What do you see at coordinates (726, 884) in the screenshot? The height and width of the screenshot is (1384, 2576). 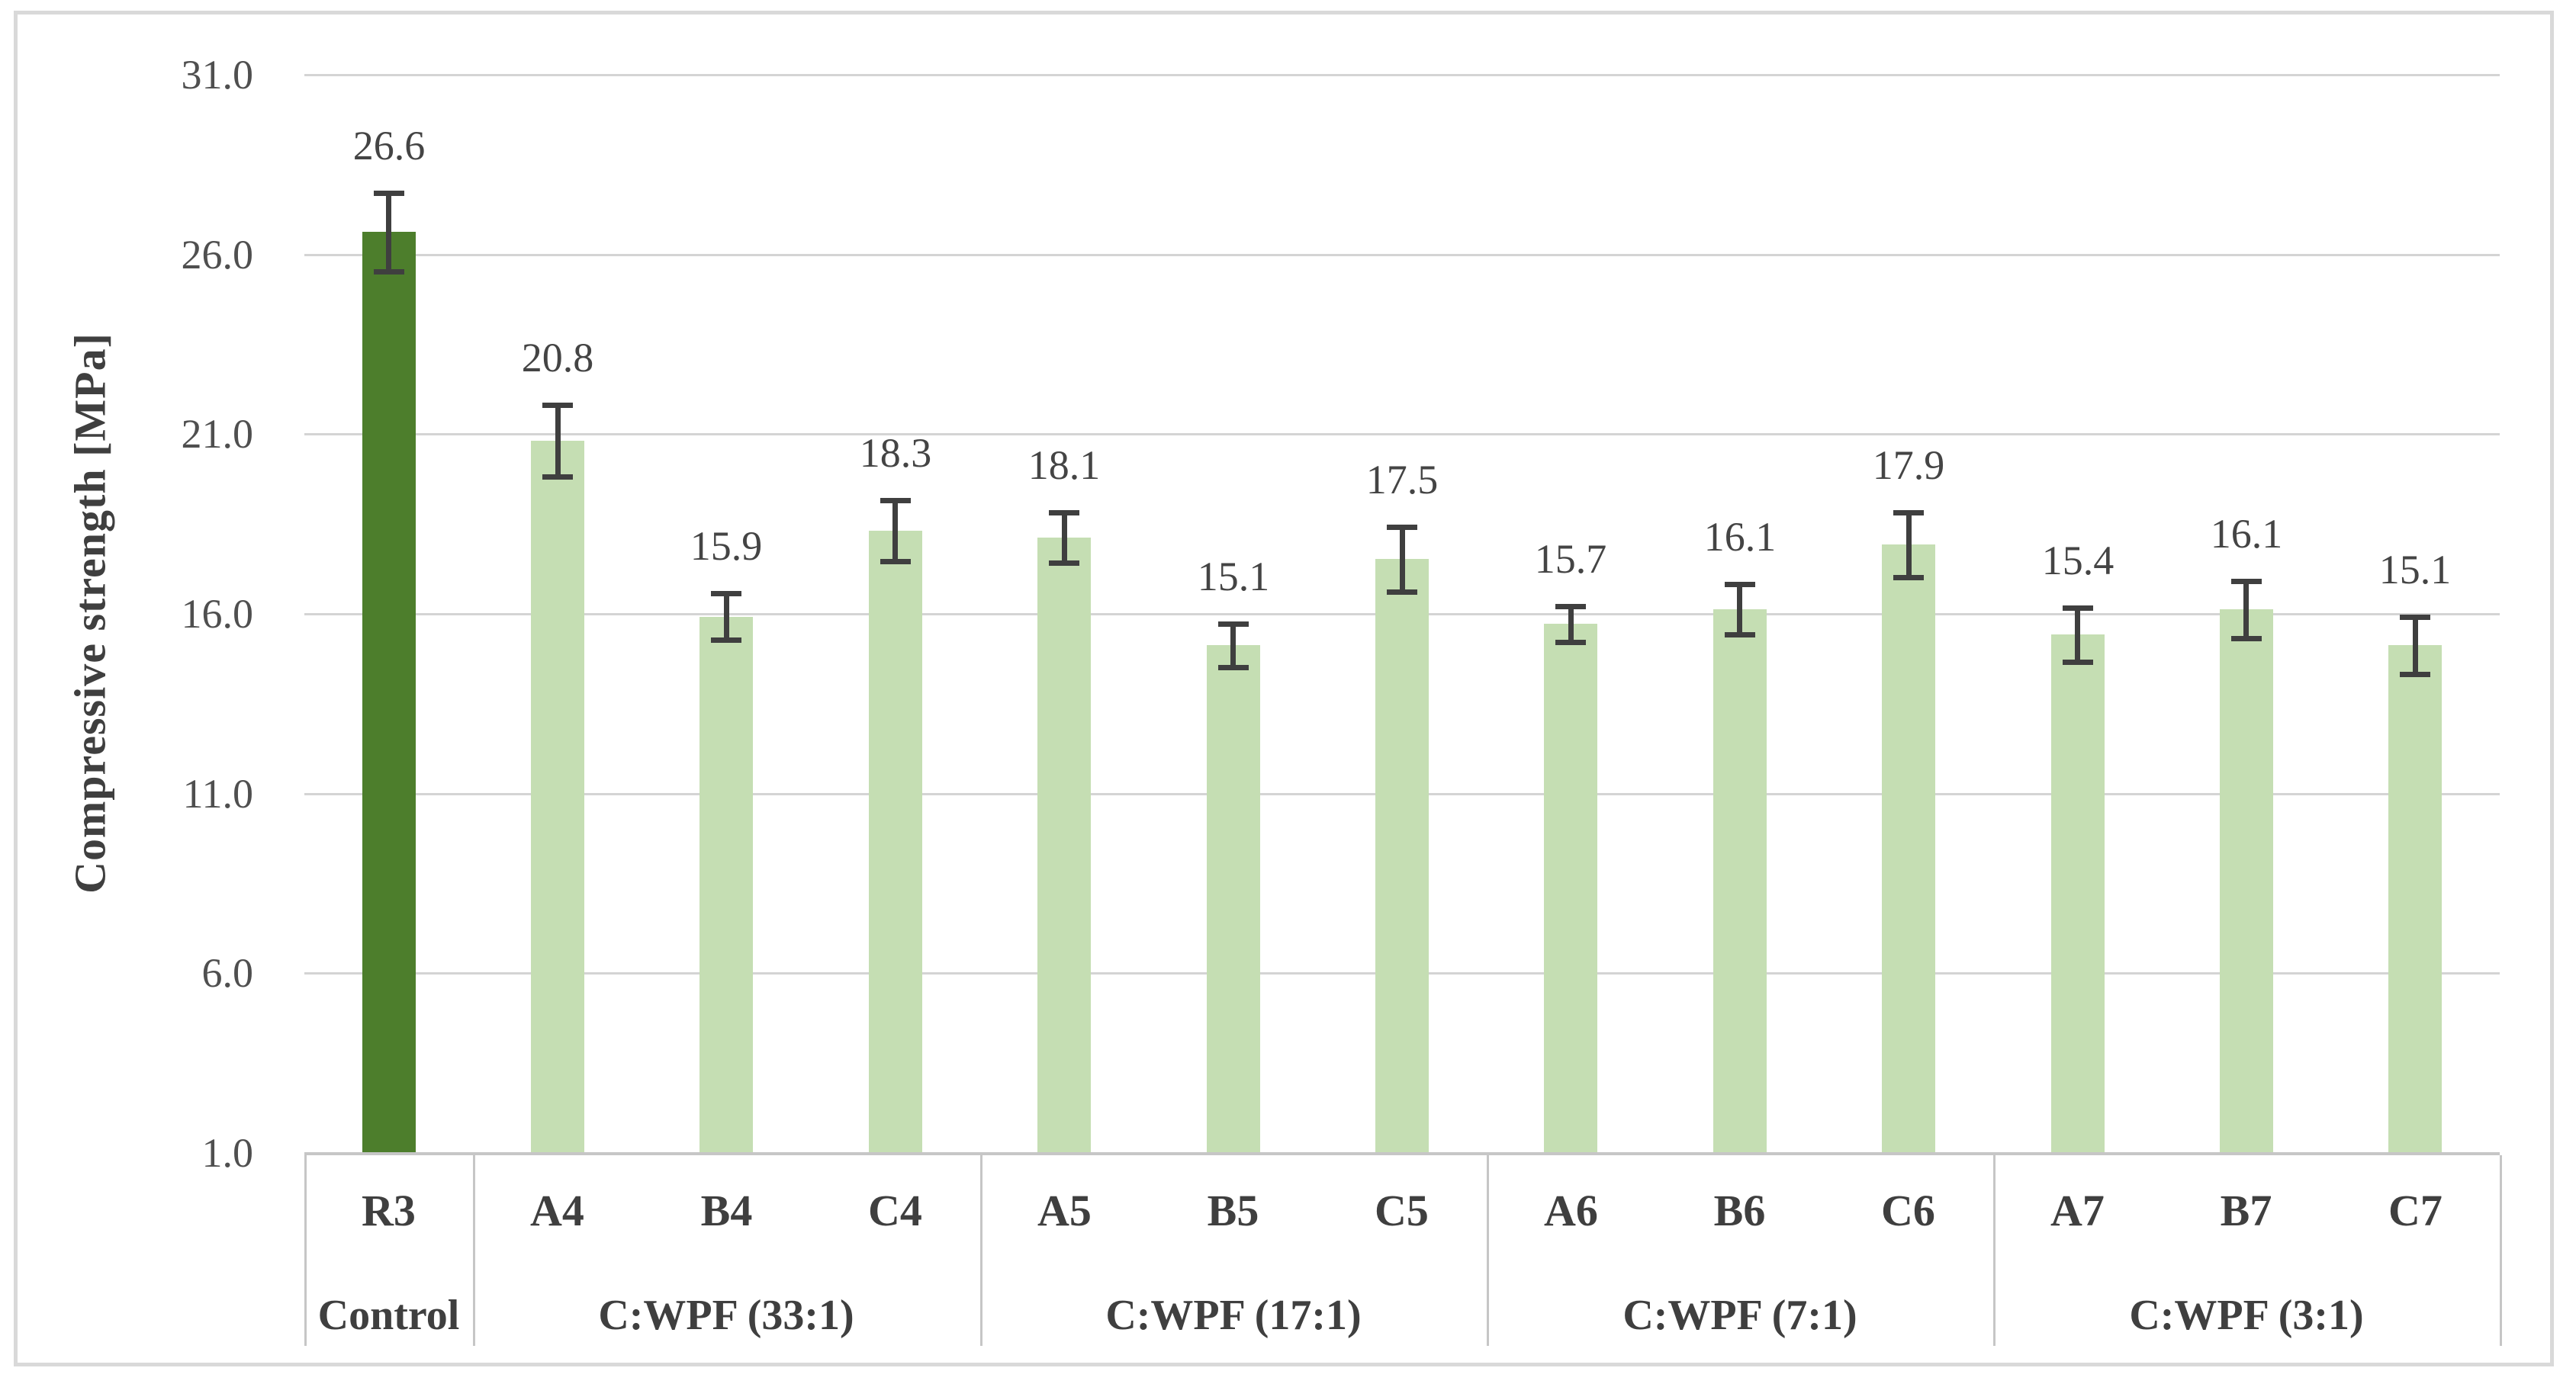 I see `bar-B4` at bounding box center [726, 884].